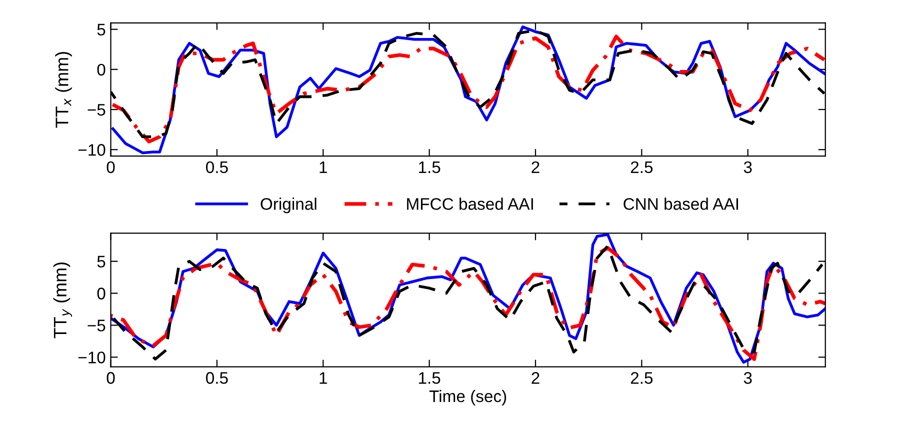 Image resolution: width=908 pixels, height=424 pixels. Describe the element at coordinates (62, 300) in the screenshot. I see `y-axis-title: TT$_{y}$ (mm)` at that location.